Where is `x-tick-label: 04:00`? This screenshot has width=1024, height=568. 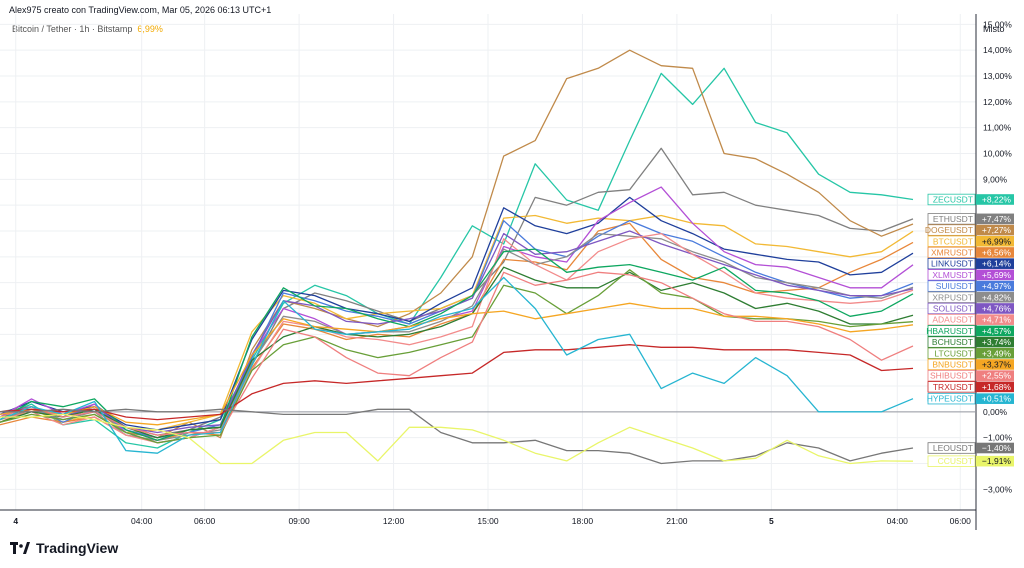 x-tick-label: 04:00 is located at coordinates (142, 521).